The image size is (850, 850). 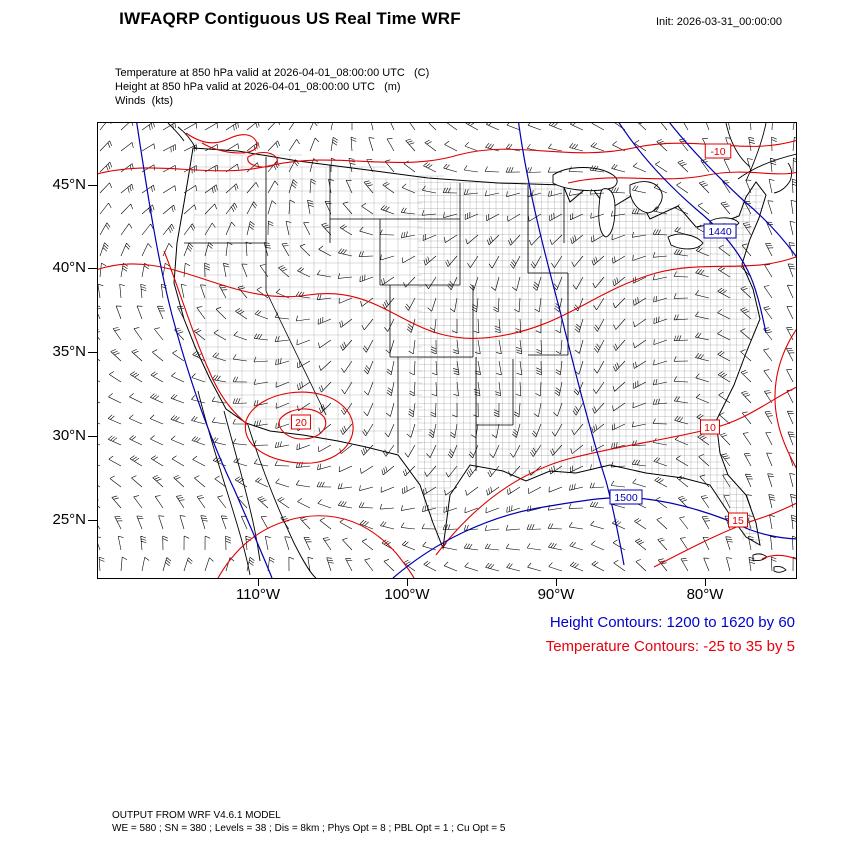 What do you see at coordinates (672, 622) in the screenshot?
I see `legend-height: Height Contours: 1200 to 1620 by 60` at bounding box center [672, 622].